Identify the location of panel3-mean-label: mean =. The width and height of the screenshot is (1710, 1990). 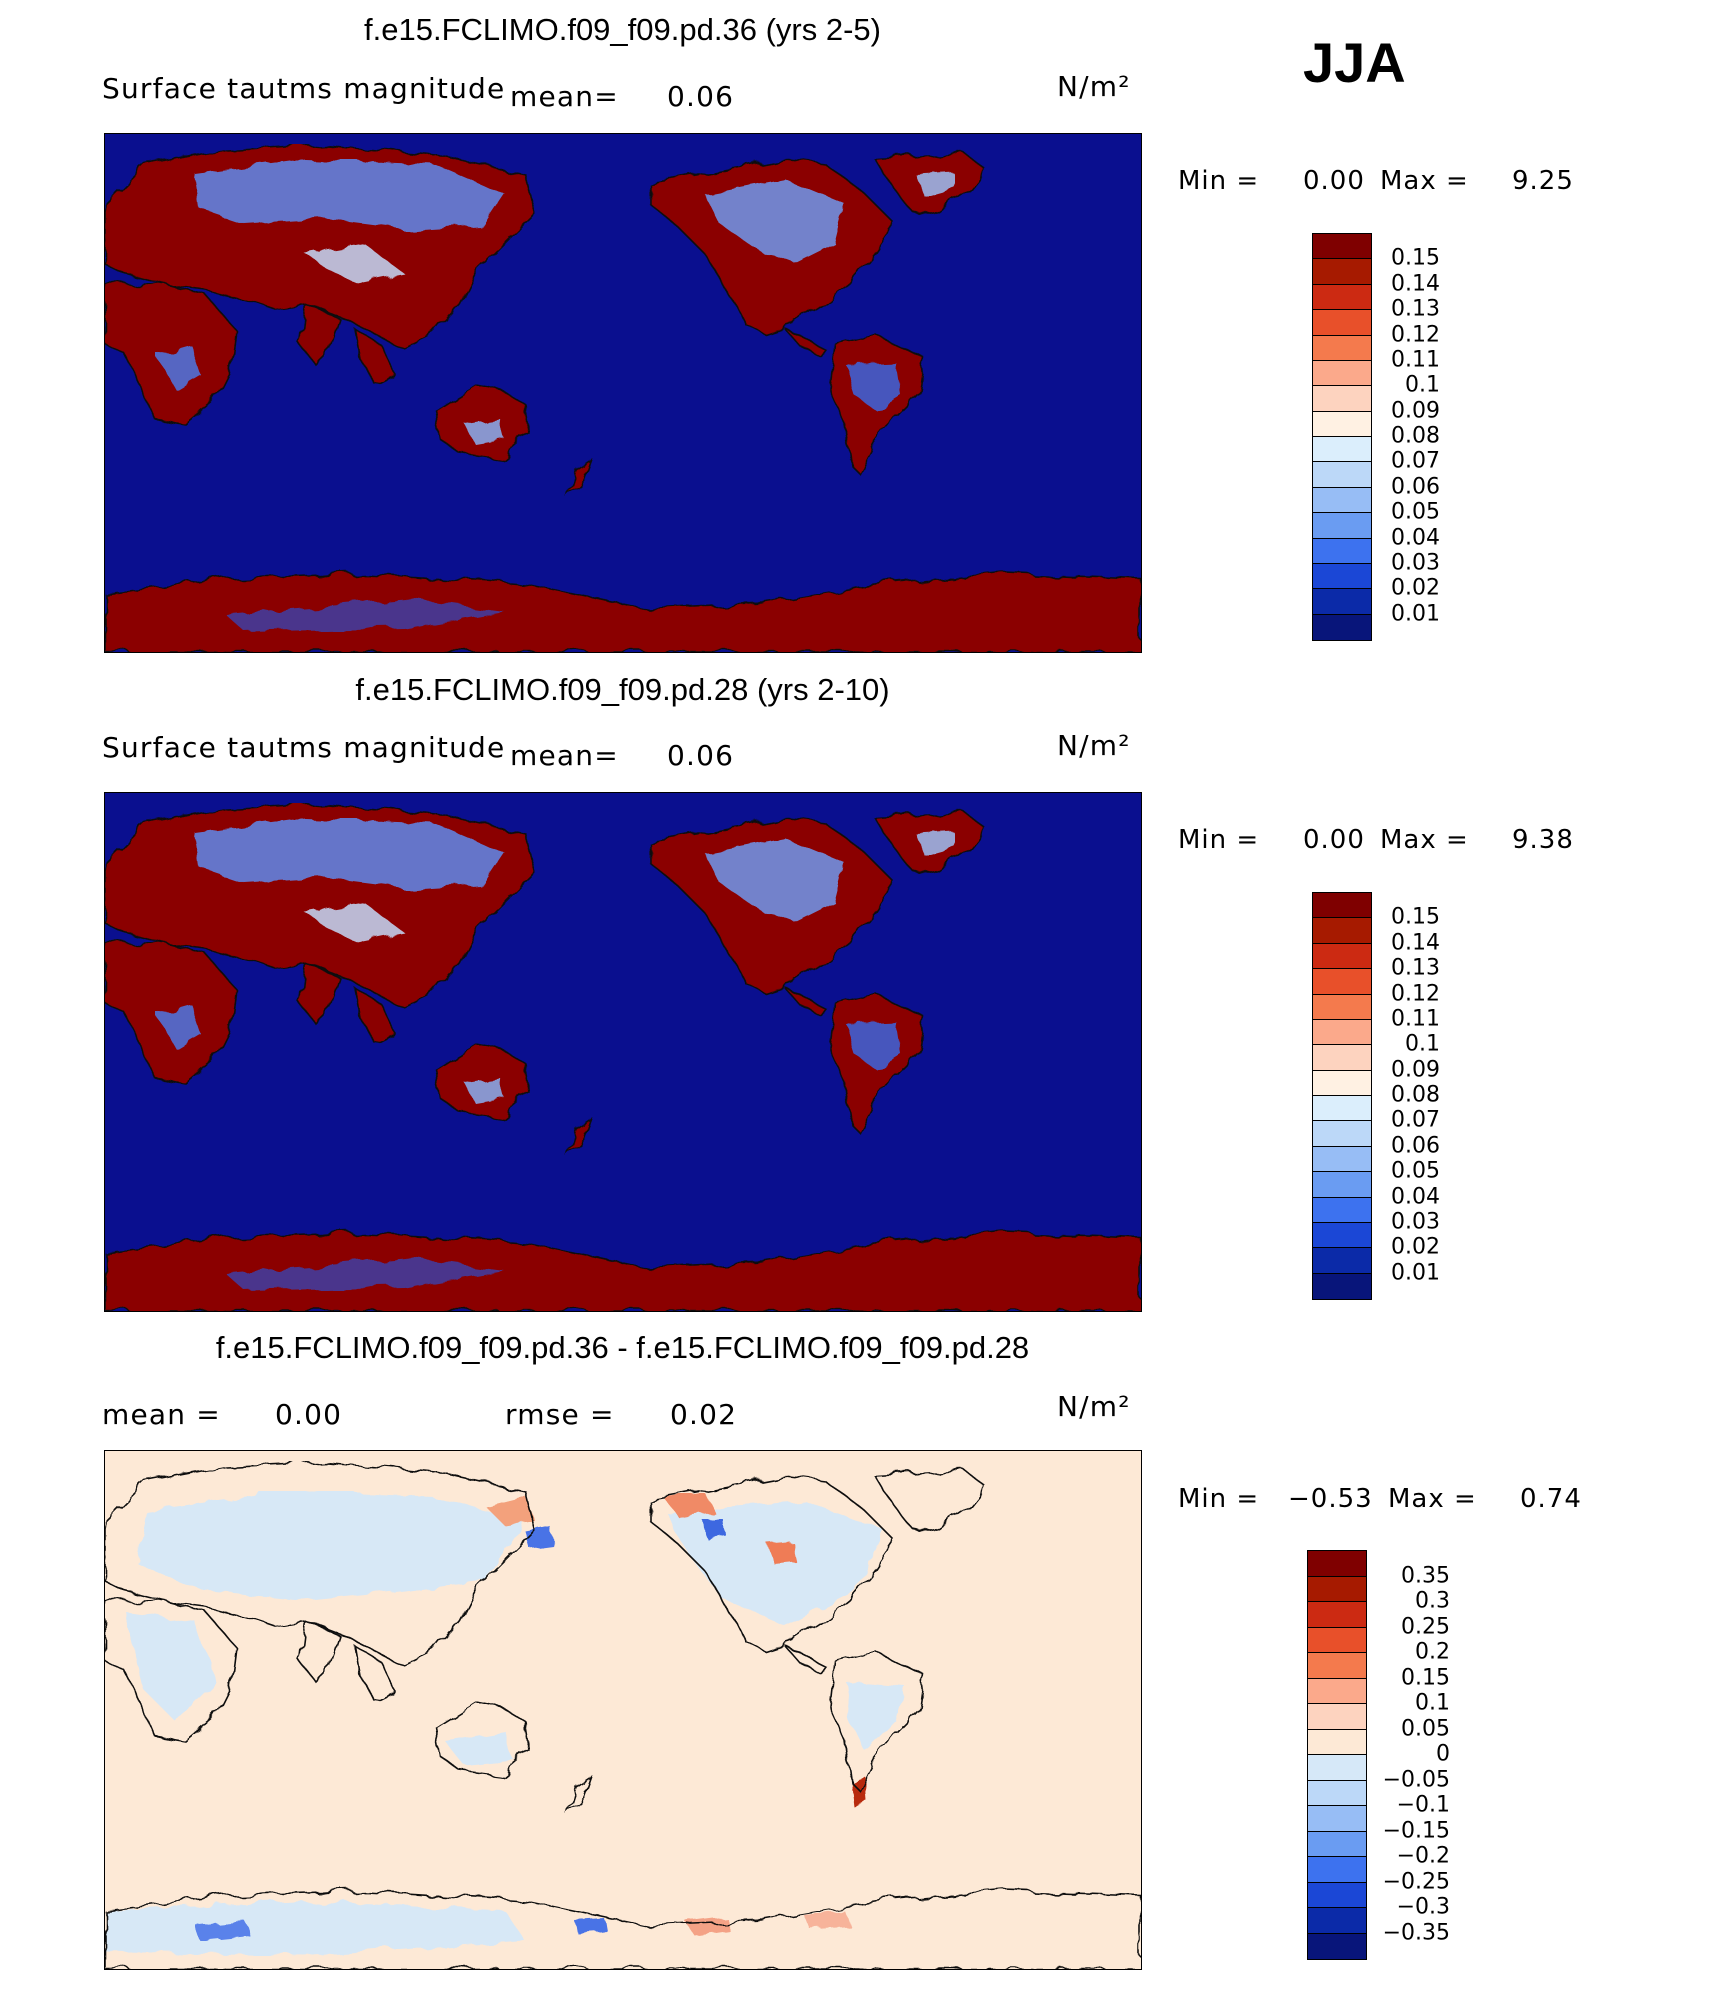
(161, 1414).